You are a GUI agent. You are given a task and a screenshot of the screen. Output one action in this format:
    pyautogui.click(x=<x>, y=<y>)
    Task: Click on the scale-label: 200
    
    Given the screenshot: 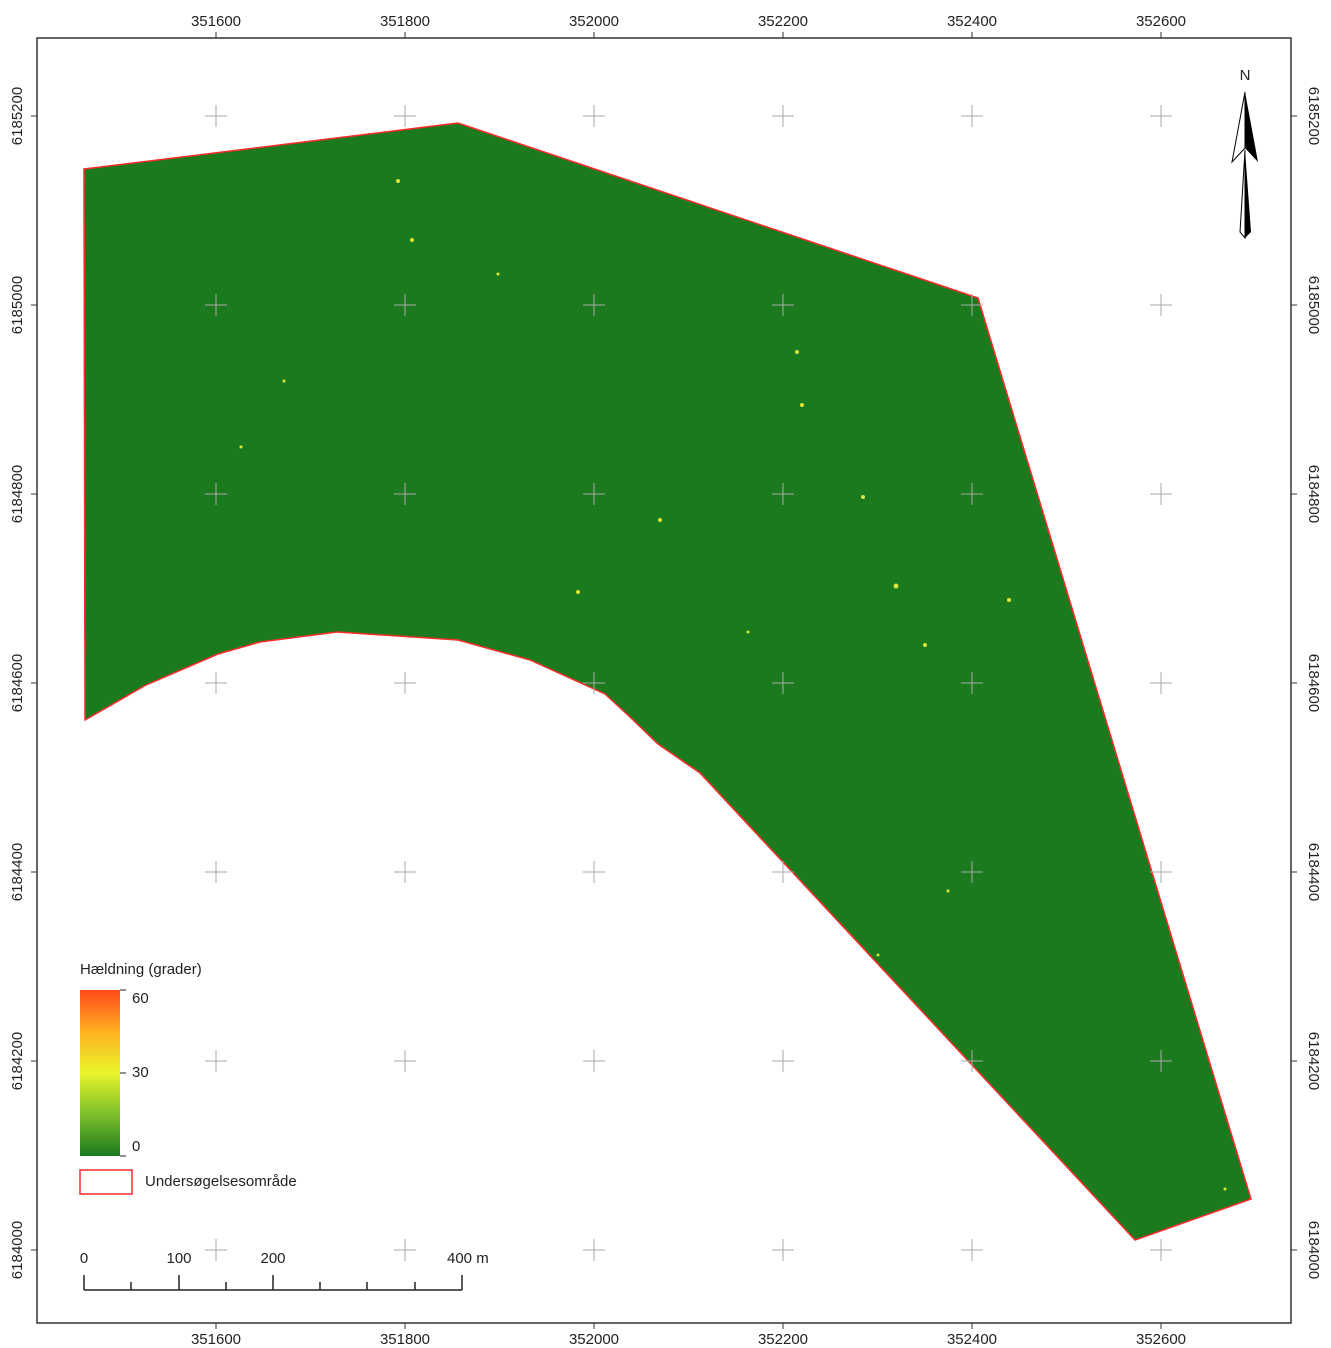 What is the action you would take?
    pyautogui.click(x=272, y=1258)
    